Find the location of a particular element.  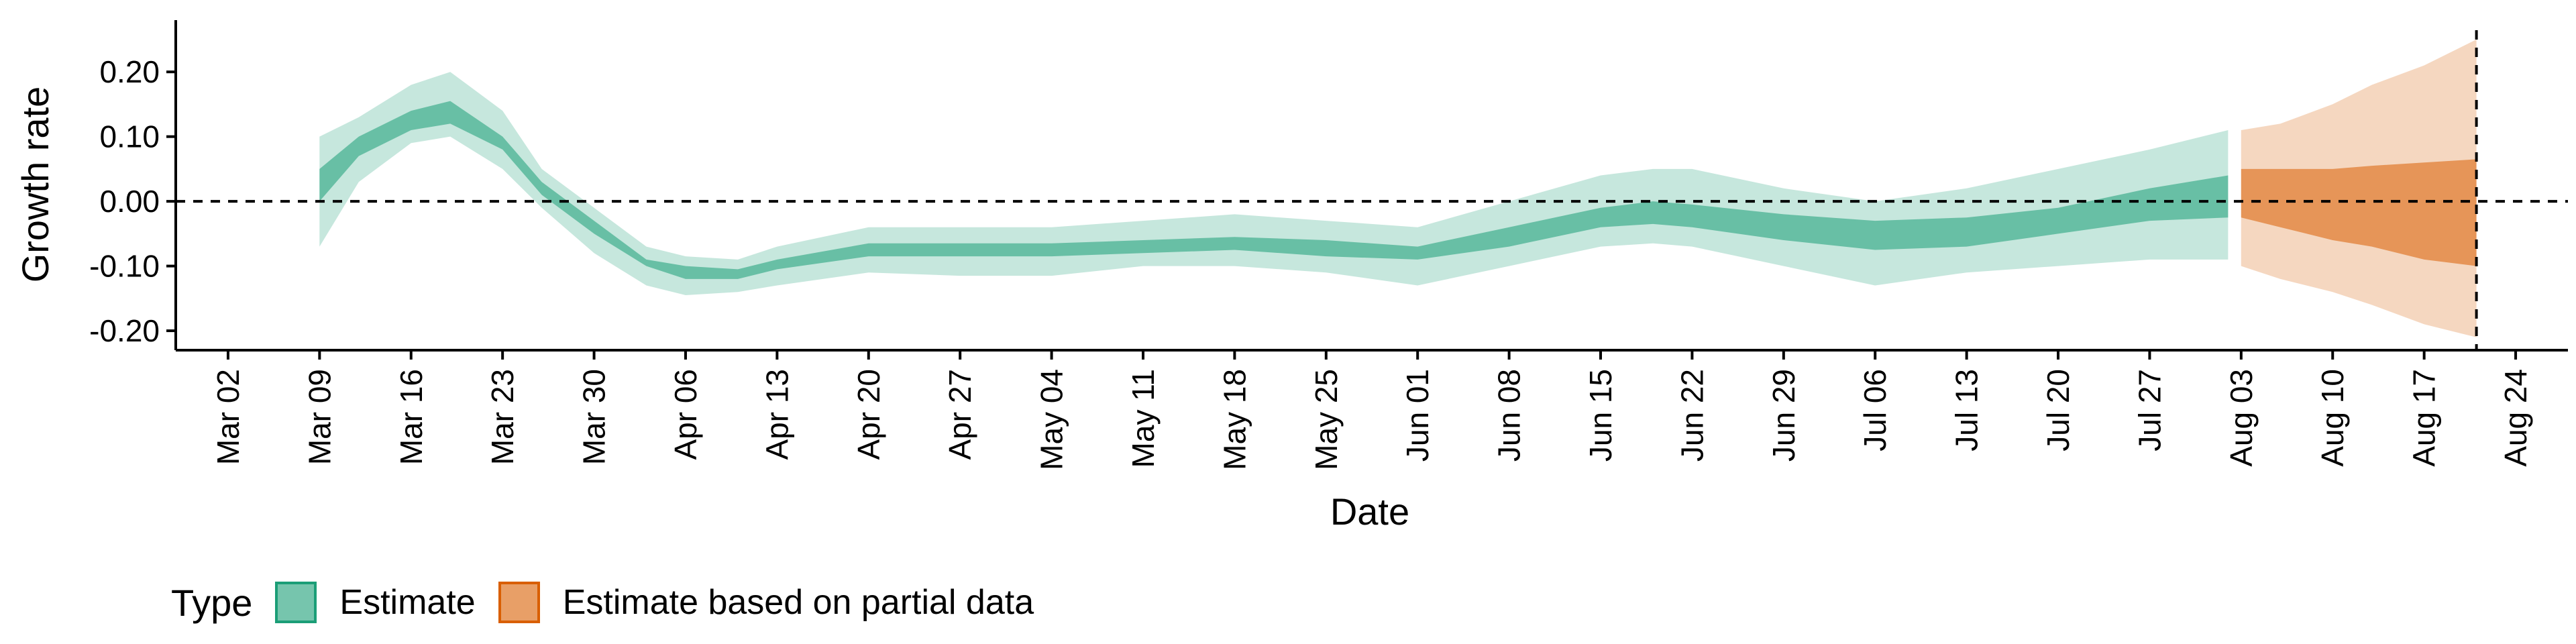

legend-item-estimate: Estimate is located at coordinates (375, 602).